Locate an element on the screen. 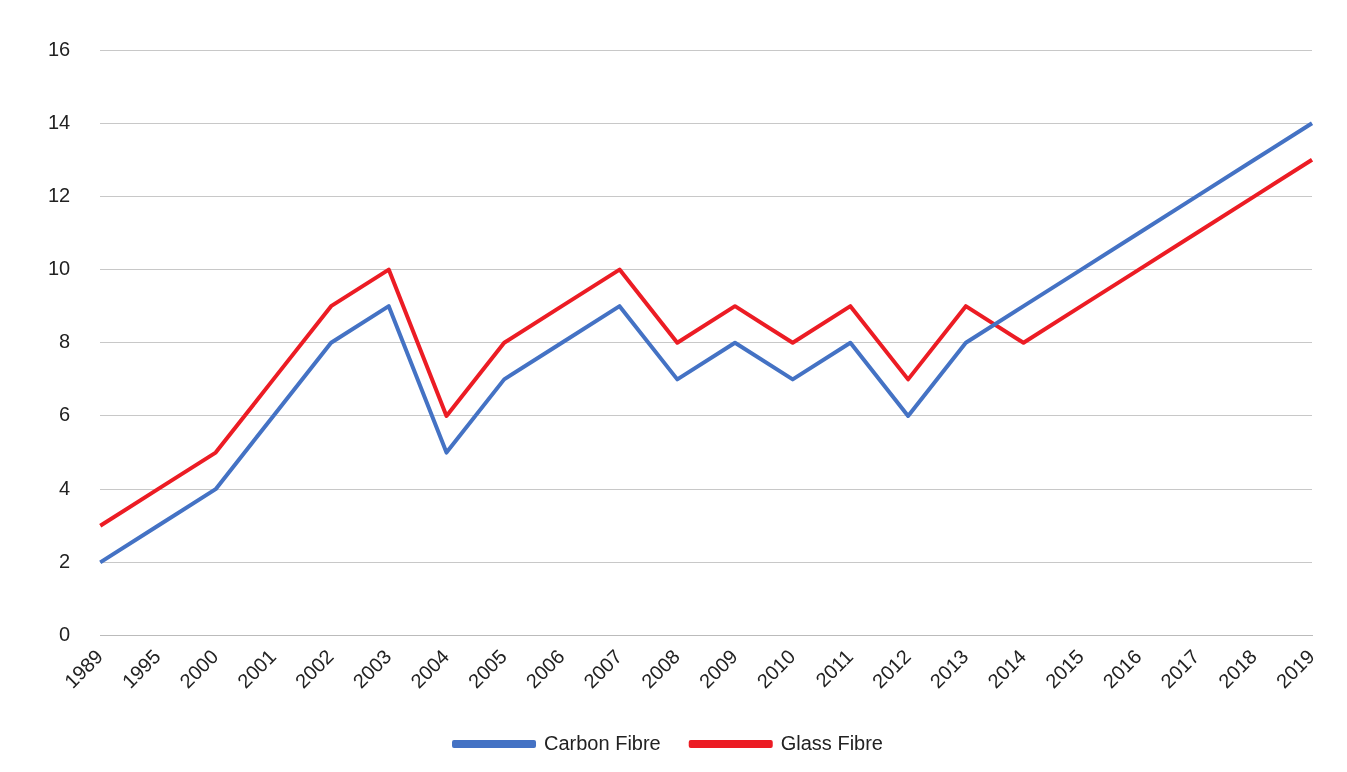 Image resolution: width=1347 pixels, height=772 pixels. y-tick-label: 6 is located at coordinates (65, 414).